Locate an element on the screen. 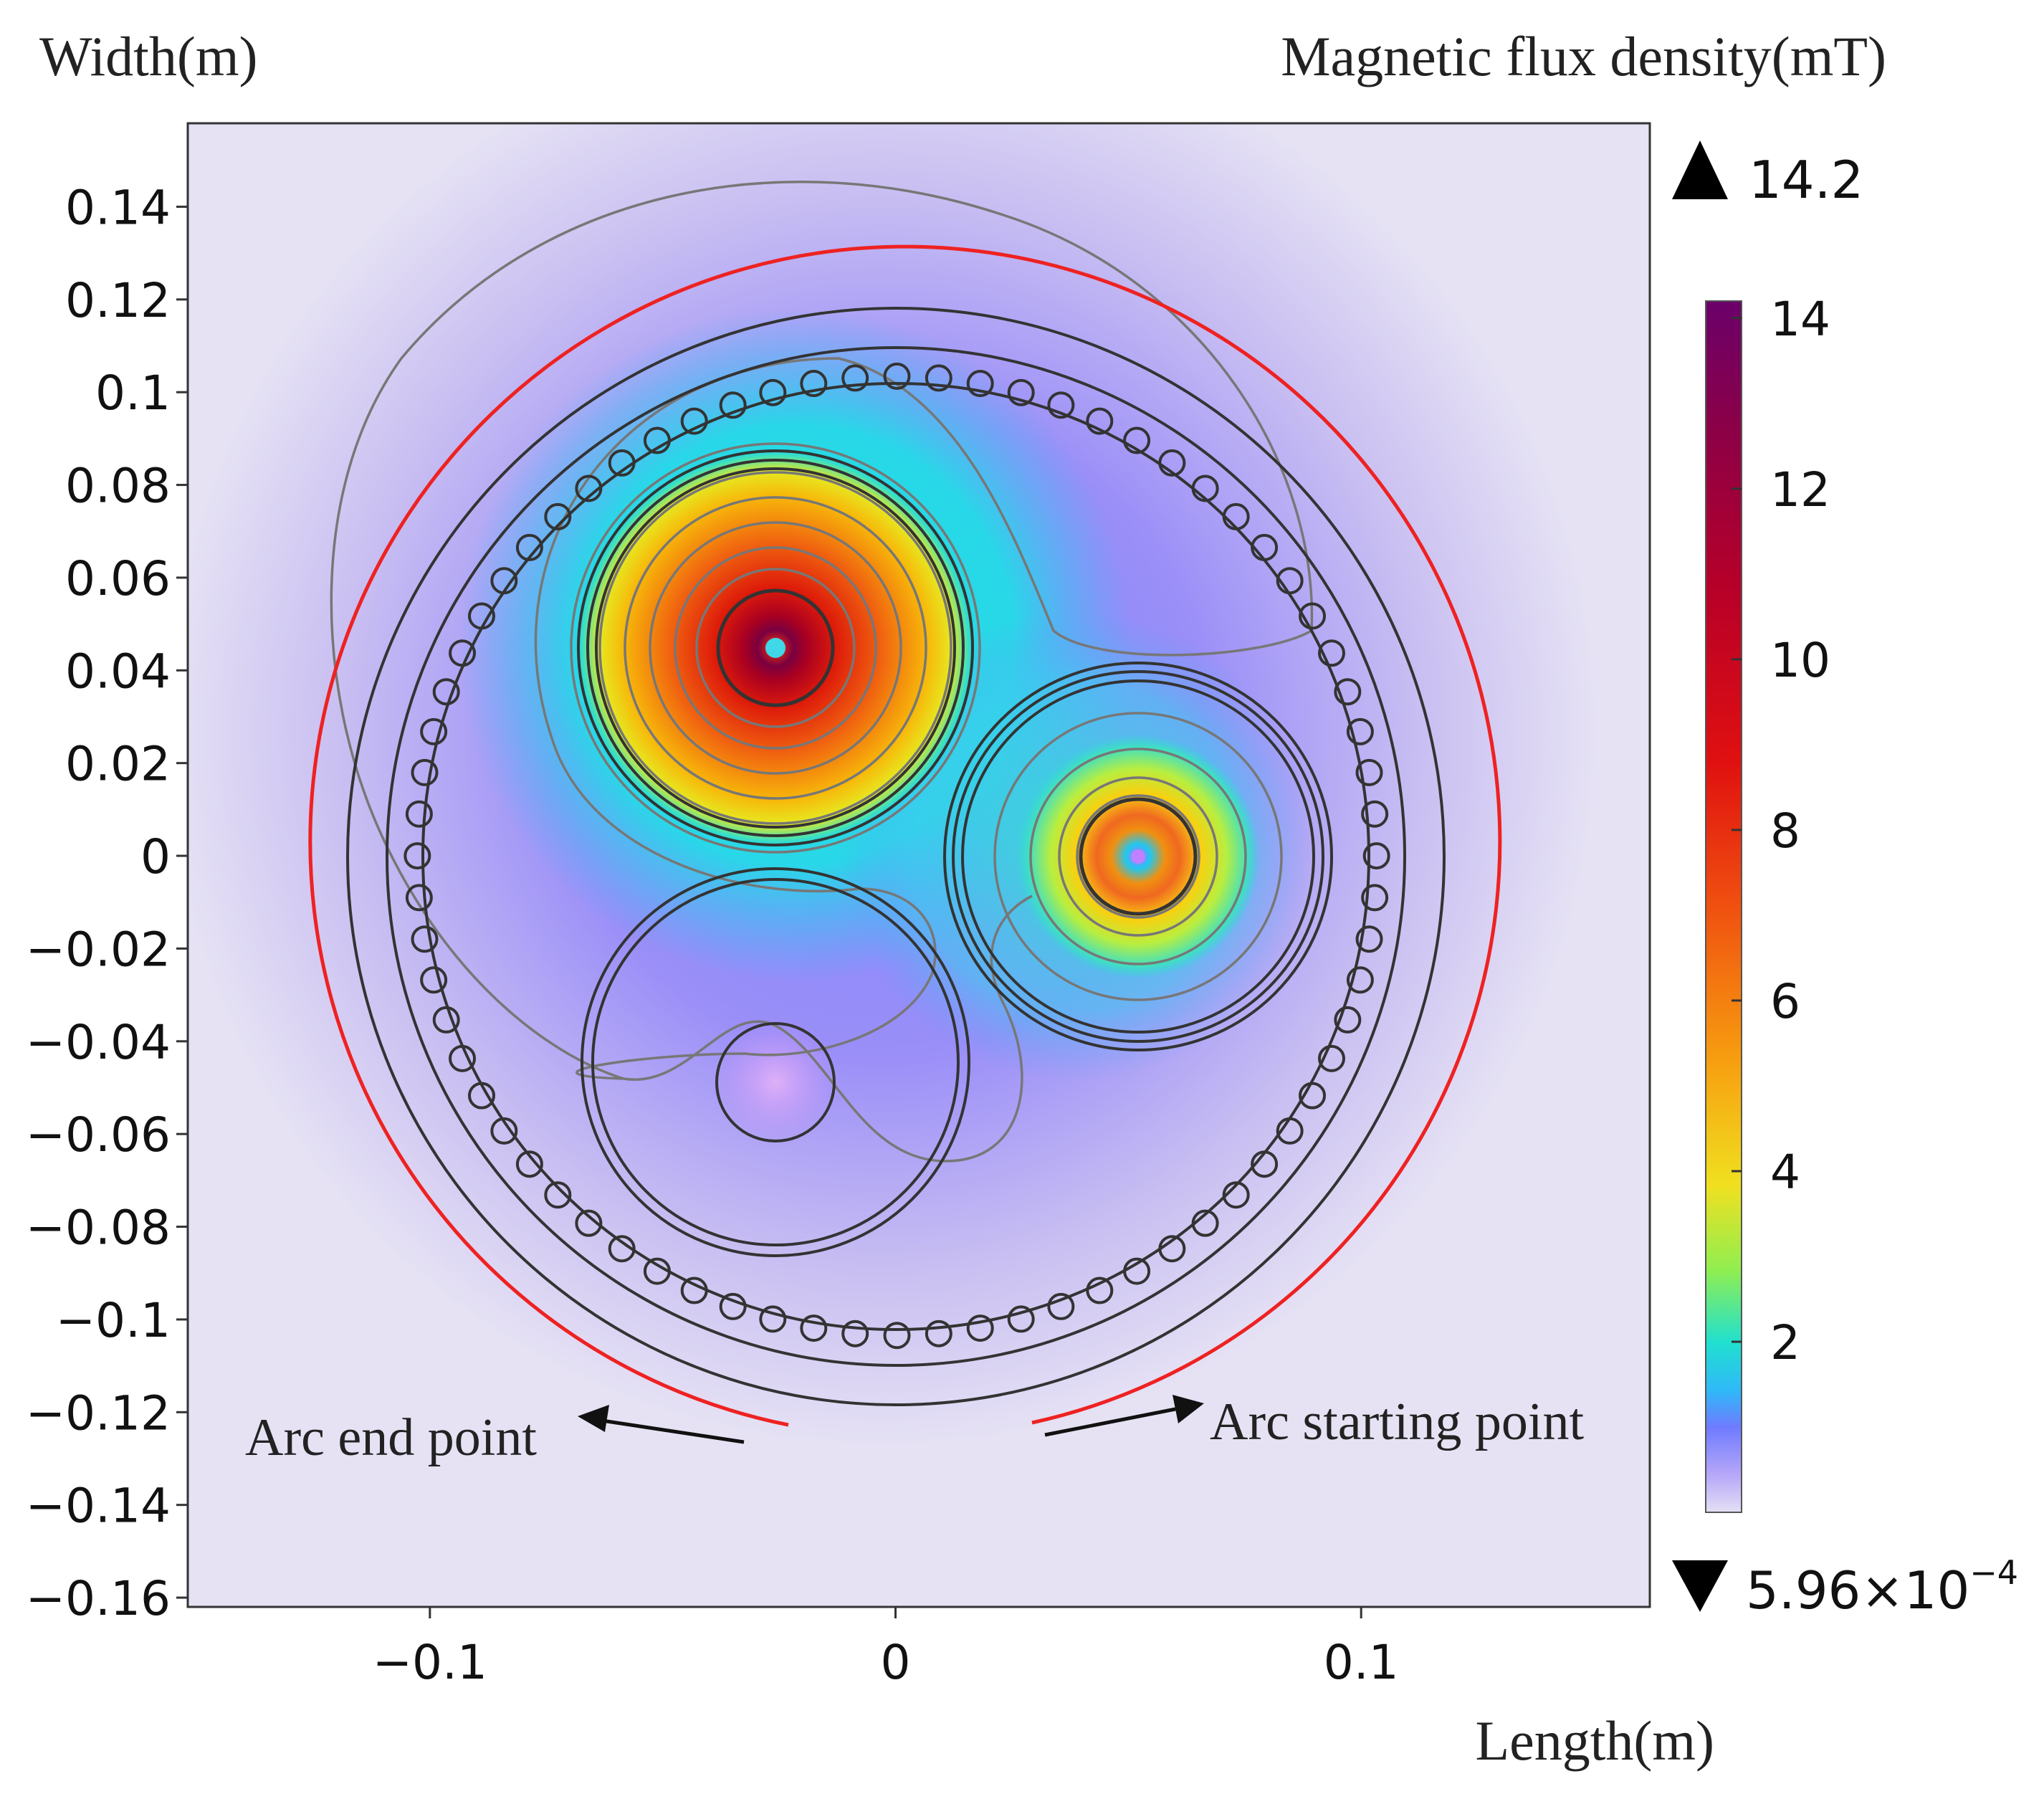  y-tick-label: −0.04 is located at coordinates (98, 1042).